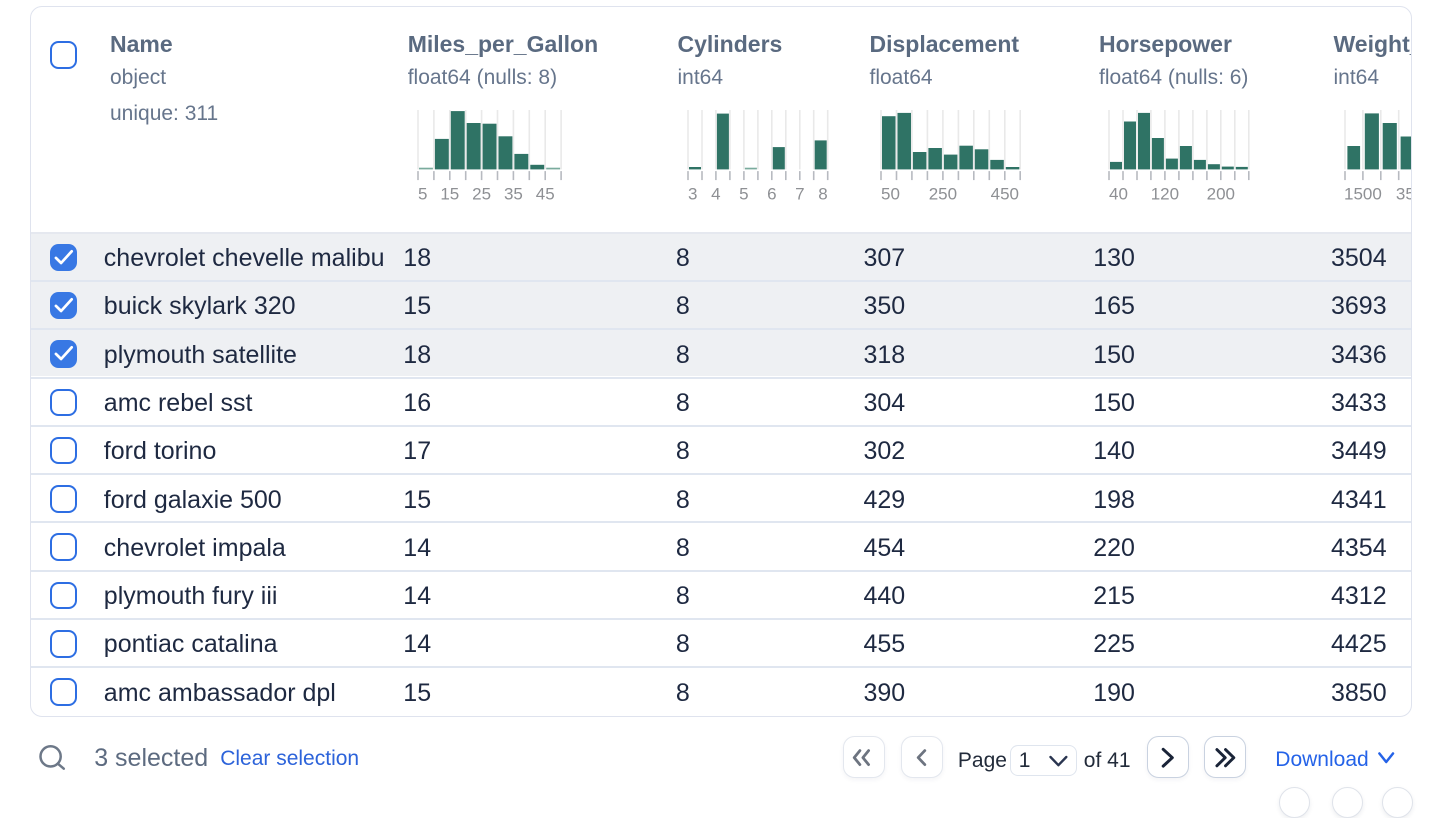  What do you see at coordinates (1404, 193) in the screenshot?
I see `svg-text: 3500` at bounding box center [1404, 193].